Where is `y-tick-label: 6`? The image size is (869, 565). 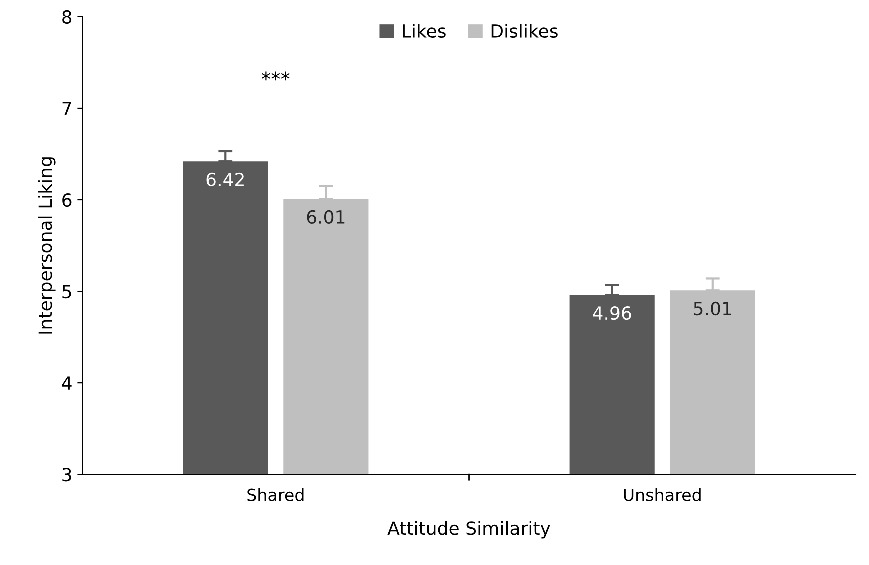 y-tick-label: 6 is located at coordinates (67, 200).